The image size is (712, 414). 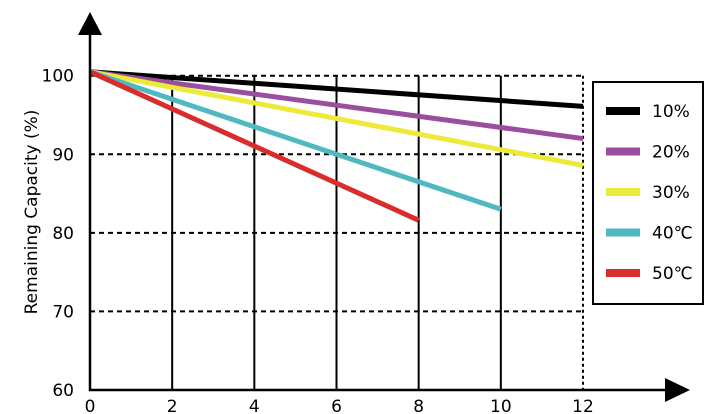 I want to click on legend-label-2: 20%, so click(x=671, y=153).